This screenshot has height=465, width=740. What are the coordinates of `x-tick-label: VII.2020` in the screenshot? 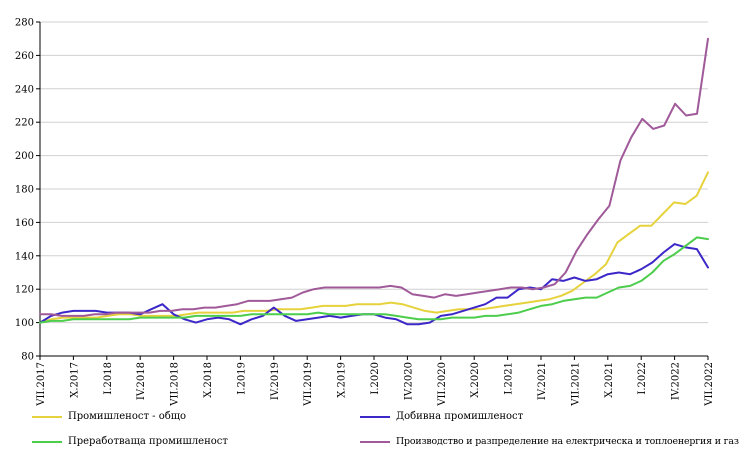 It's located at (442, 384).